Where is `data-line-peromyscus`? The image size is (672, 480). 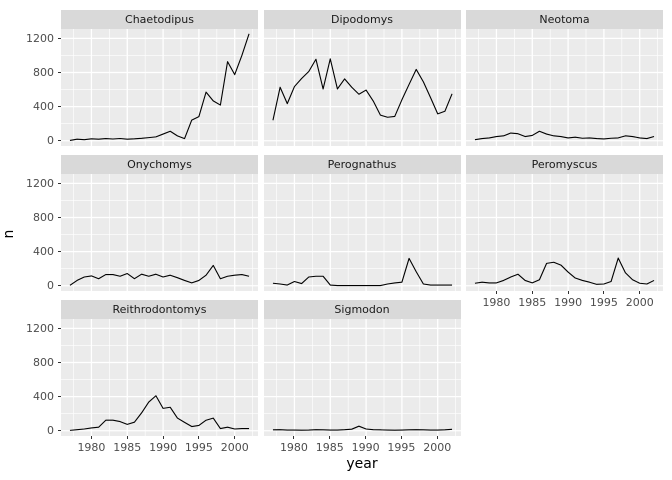 data-line-peromyscus is located at coordinates (564, 271).